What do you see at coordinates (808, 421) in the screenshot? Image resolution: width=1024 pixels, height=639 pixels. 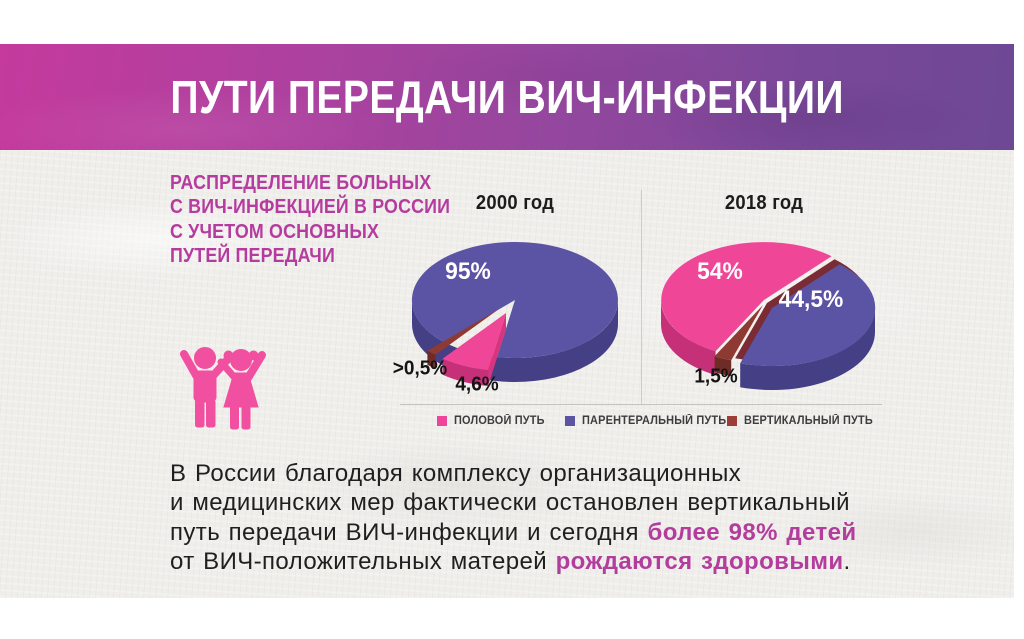 I see `legend-label-vertical: ВЕРТИКАЛЬНЫЙ ПУТЬ` at bounding box center [808, 421].